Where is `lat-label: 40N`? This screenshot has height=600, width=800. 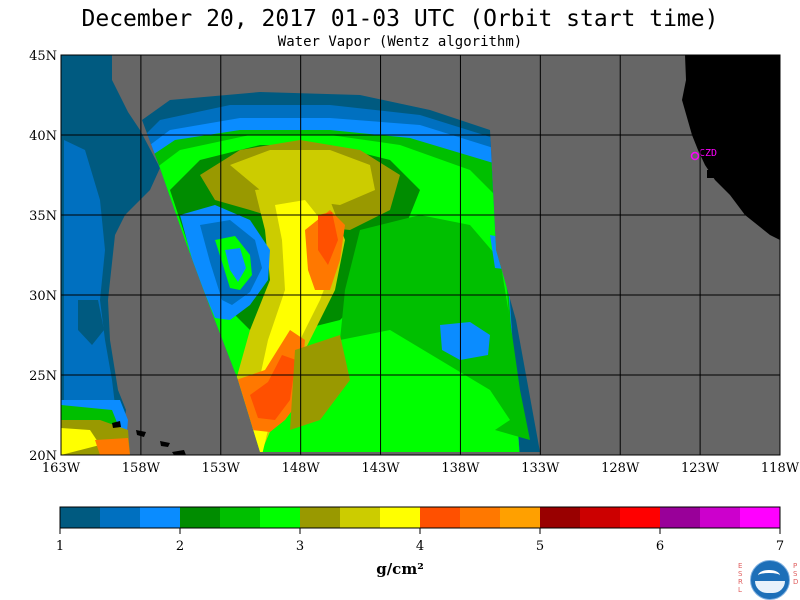 lat-label: 40N is located at coordinates (43, 136).